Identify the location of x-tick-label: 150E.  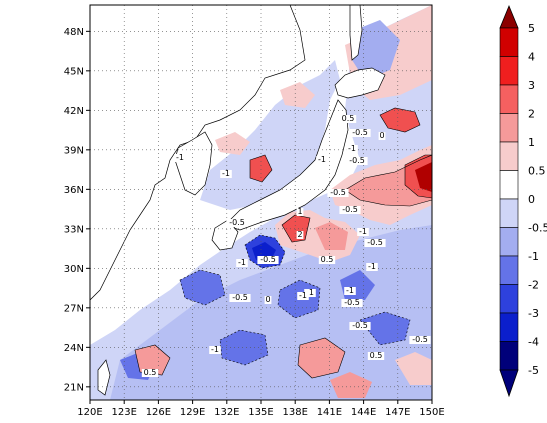
(431, 412).